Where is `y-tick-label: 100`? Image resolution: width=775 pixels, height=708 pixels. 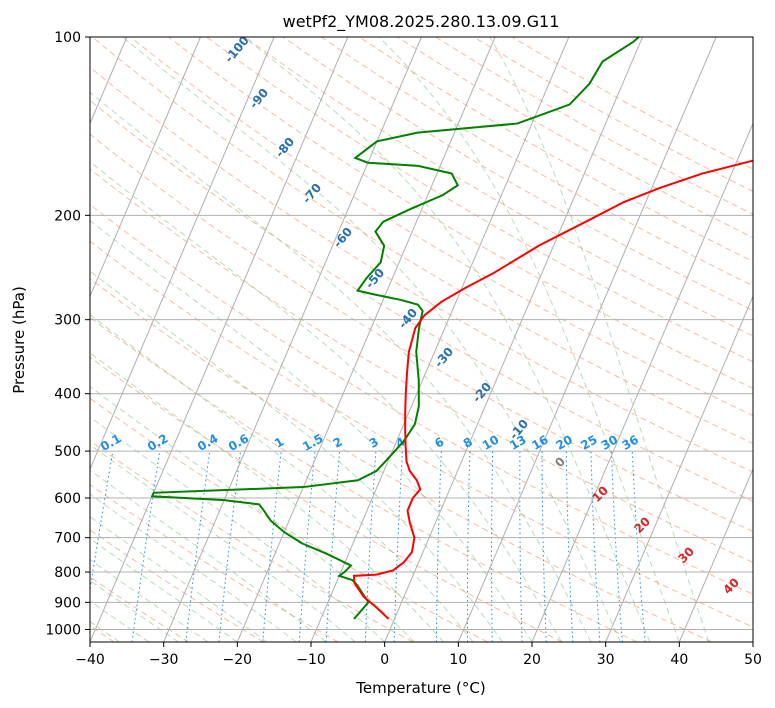
y-tick-label: 100 is located at coordinates (67, 38).